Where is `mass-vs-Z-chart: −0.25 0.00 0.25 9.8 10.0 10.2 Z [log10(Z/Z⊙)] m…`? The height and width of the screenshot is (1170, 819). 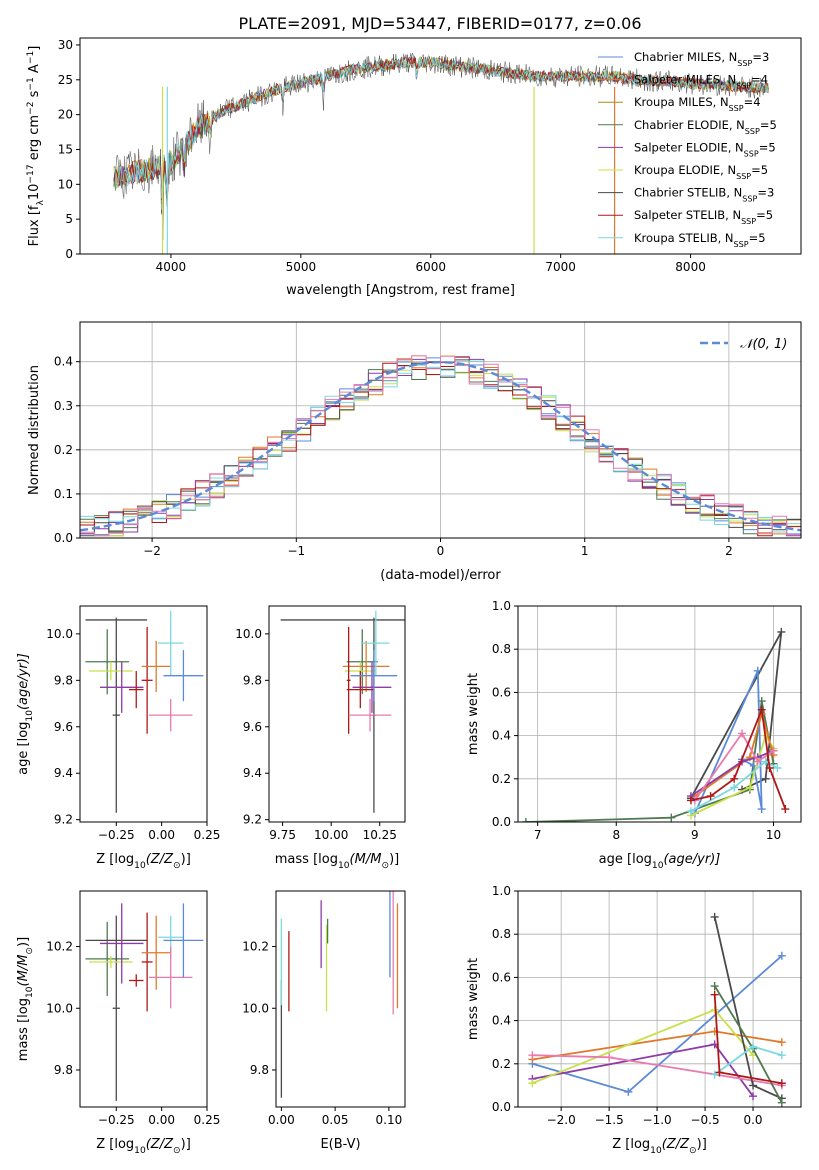
mass-vs-Z-chart: −0.25 0.00 0.25 9.8 10.0 10.2 Z [log10(Z/Z⊙)] m… is located at coordinates (118, 1023).